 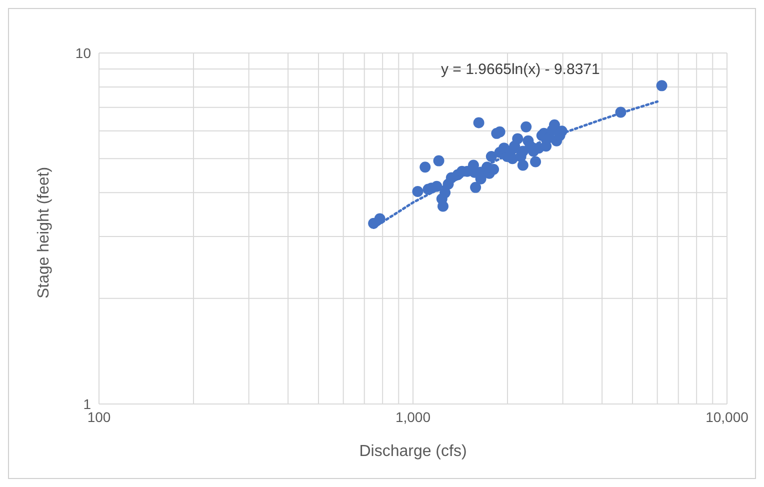 I want to click on y-axis-title: Stage height (feet), so click(x=44, y=232).